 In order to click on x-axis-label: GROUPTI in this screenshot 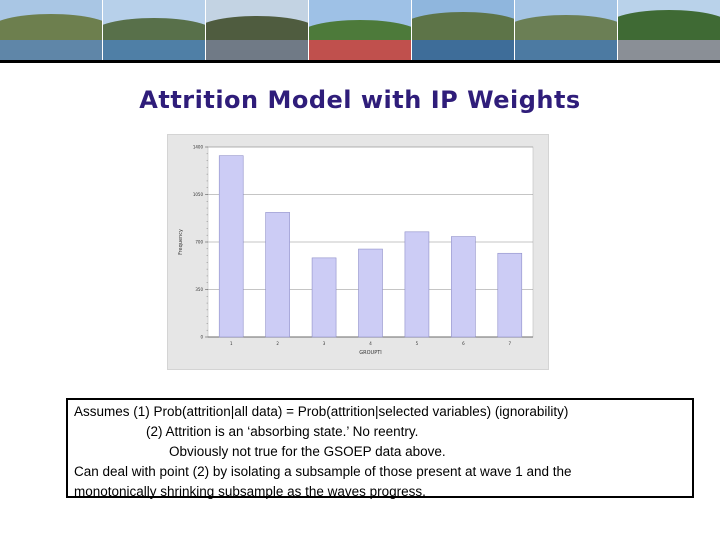, I will do `click(370, 353)`.